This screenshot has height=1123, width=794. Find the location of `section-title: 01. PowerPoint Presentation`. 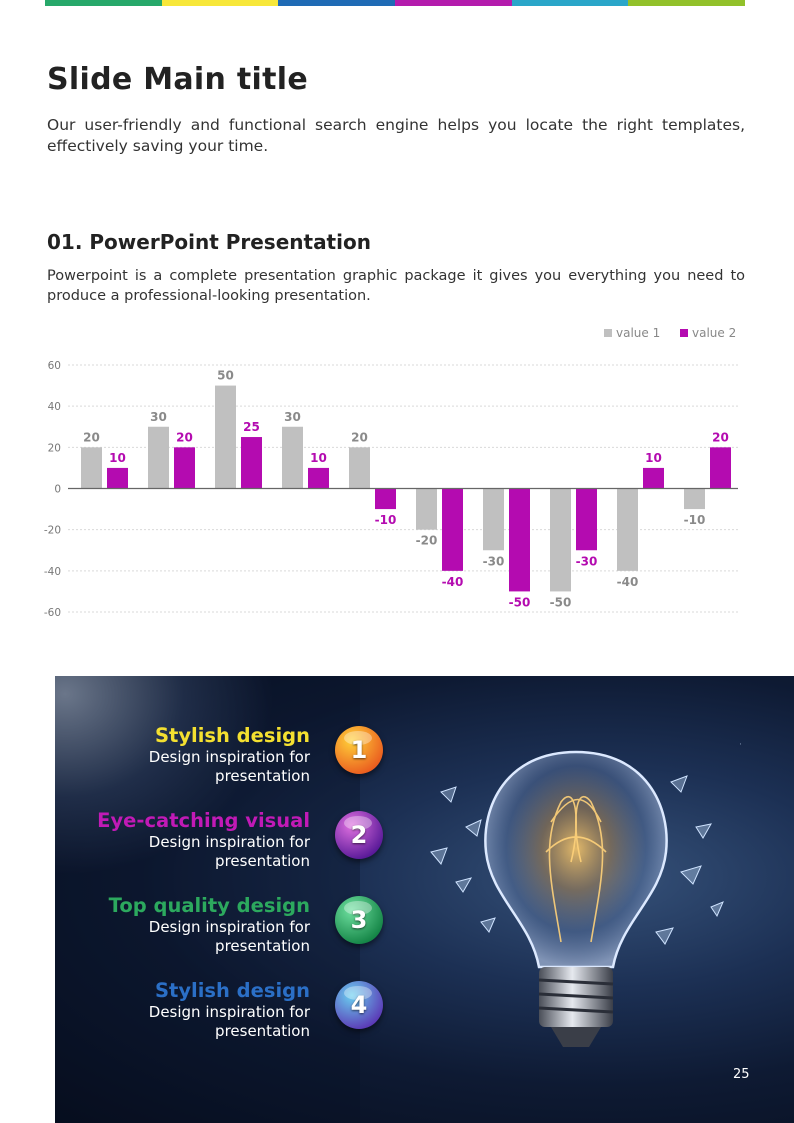

section-title: 01. PowerPoint Presentation is located at coordinates (209, 242).